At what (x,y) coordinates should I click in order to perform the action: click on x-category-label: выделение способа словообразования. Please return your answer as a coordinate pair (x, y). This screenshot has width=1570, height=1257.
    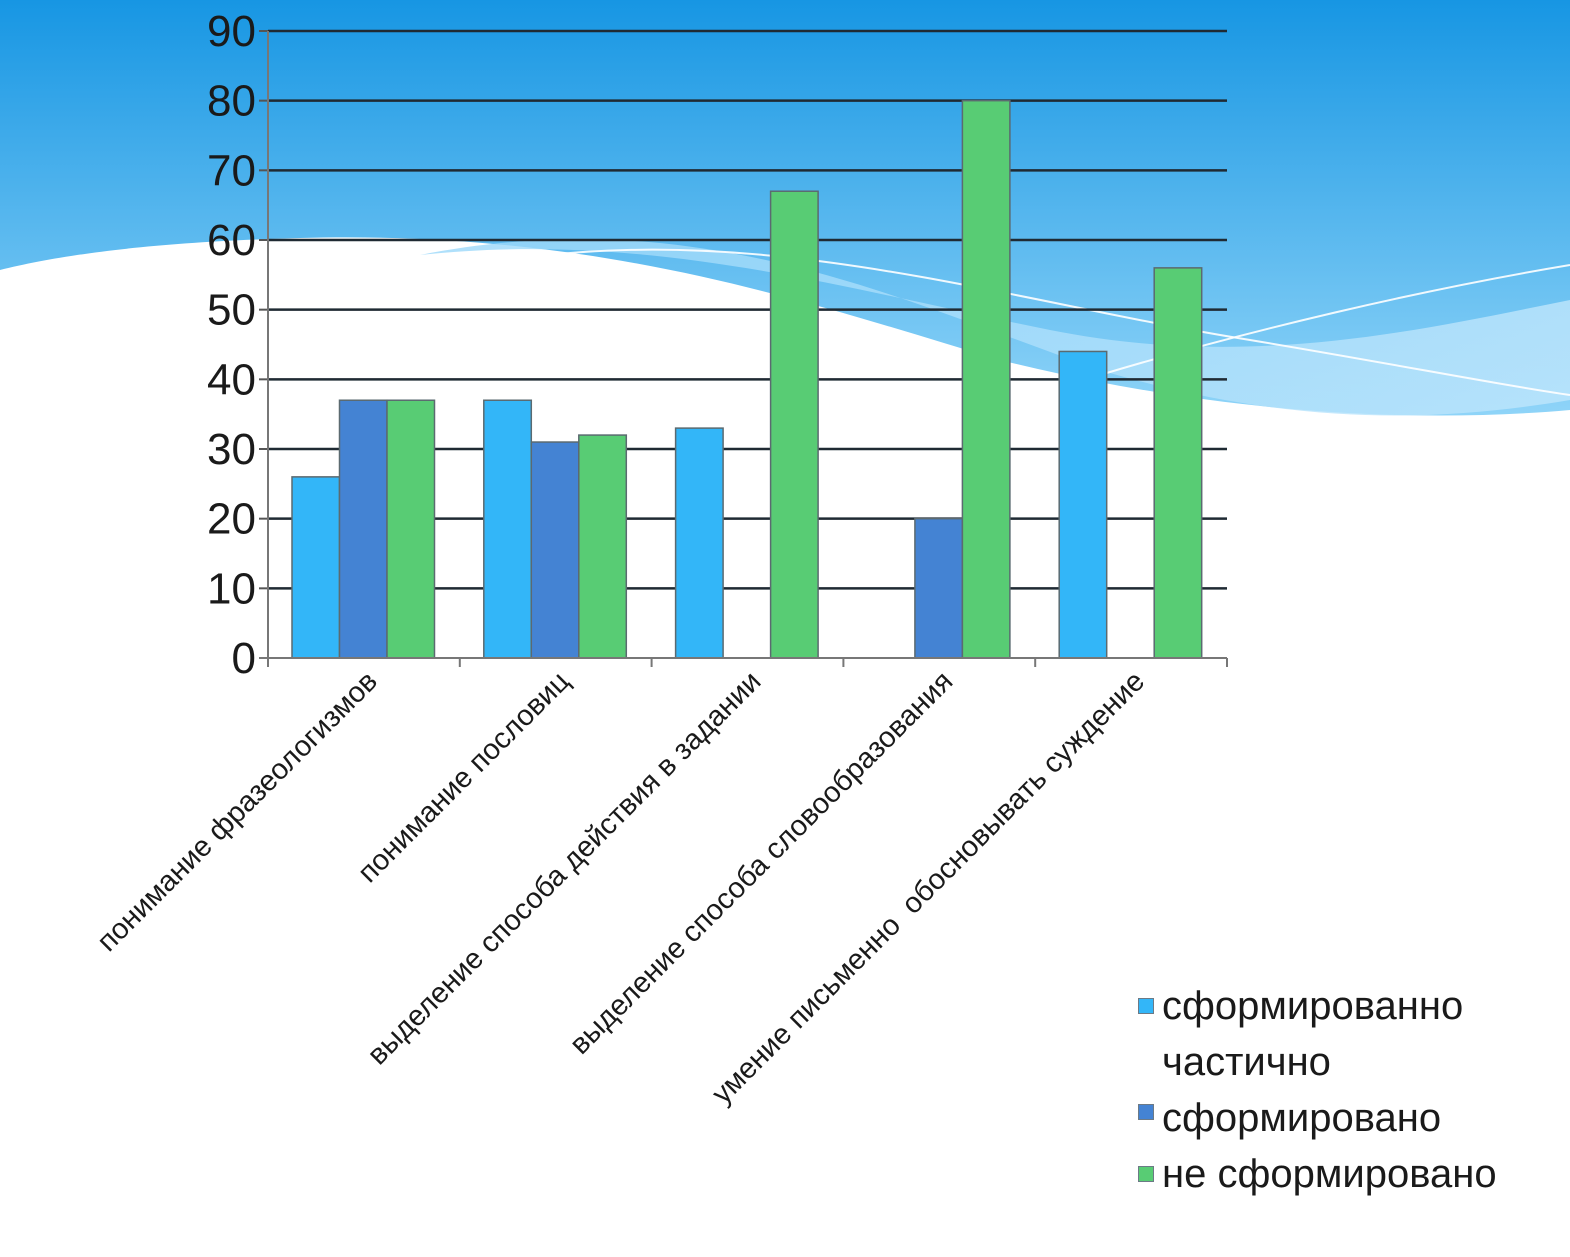
    Looking at the image, I should click on (761, 862).